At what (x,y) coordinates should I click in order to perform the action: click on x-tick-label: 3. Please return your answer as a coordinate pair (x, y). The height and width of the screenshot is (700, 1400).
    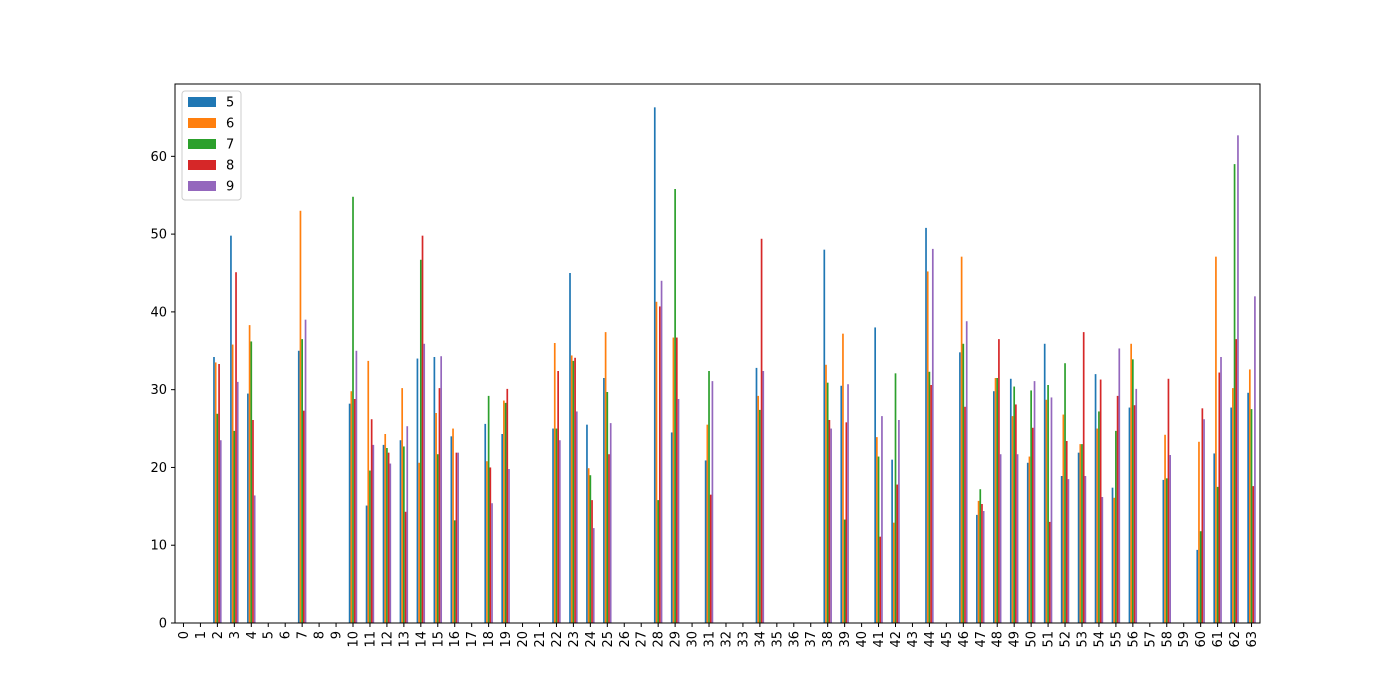
    Looking at the image, I should click on (235, 635).